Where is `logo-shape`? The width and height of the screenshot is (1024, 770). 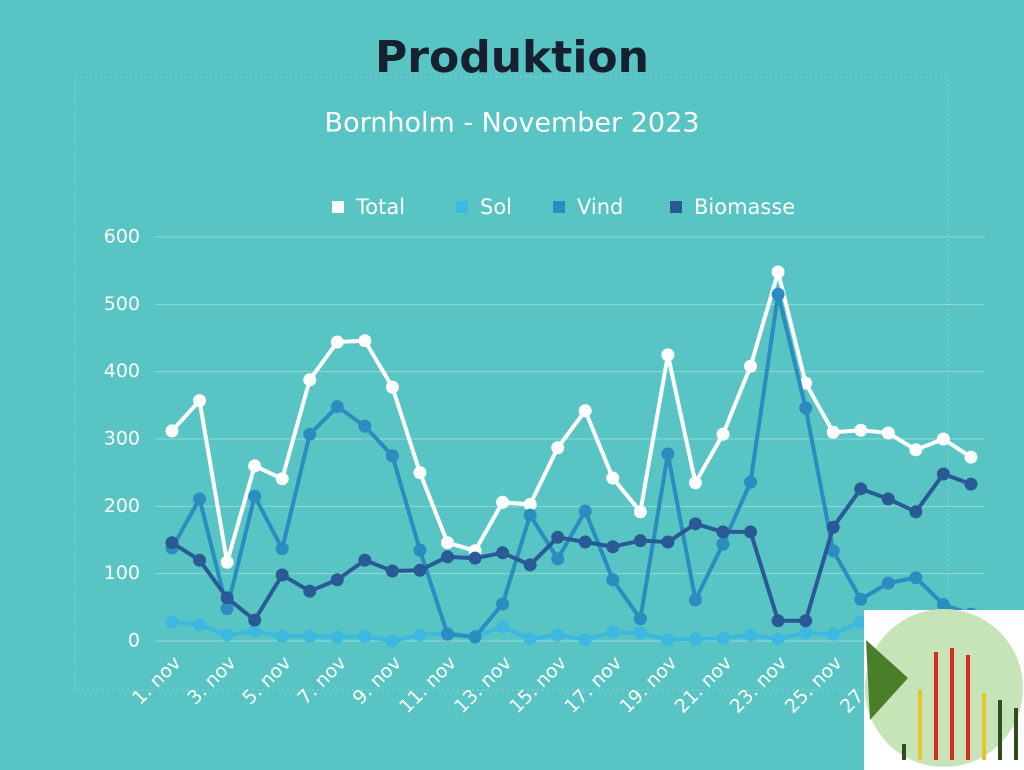 logo-shape is located at coordinates (887, 680).